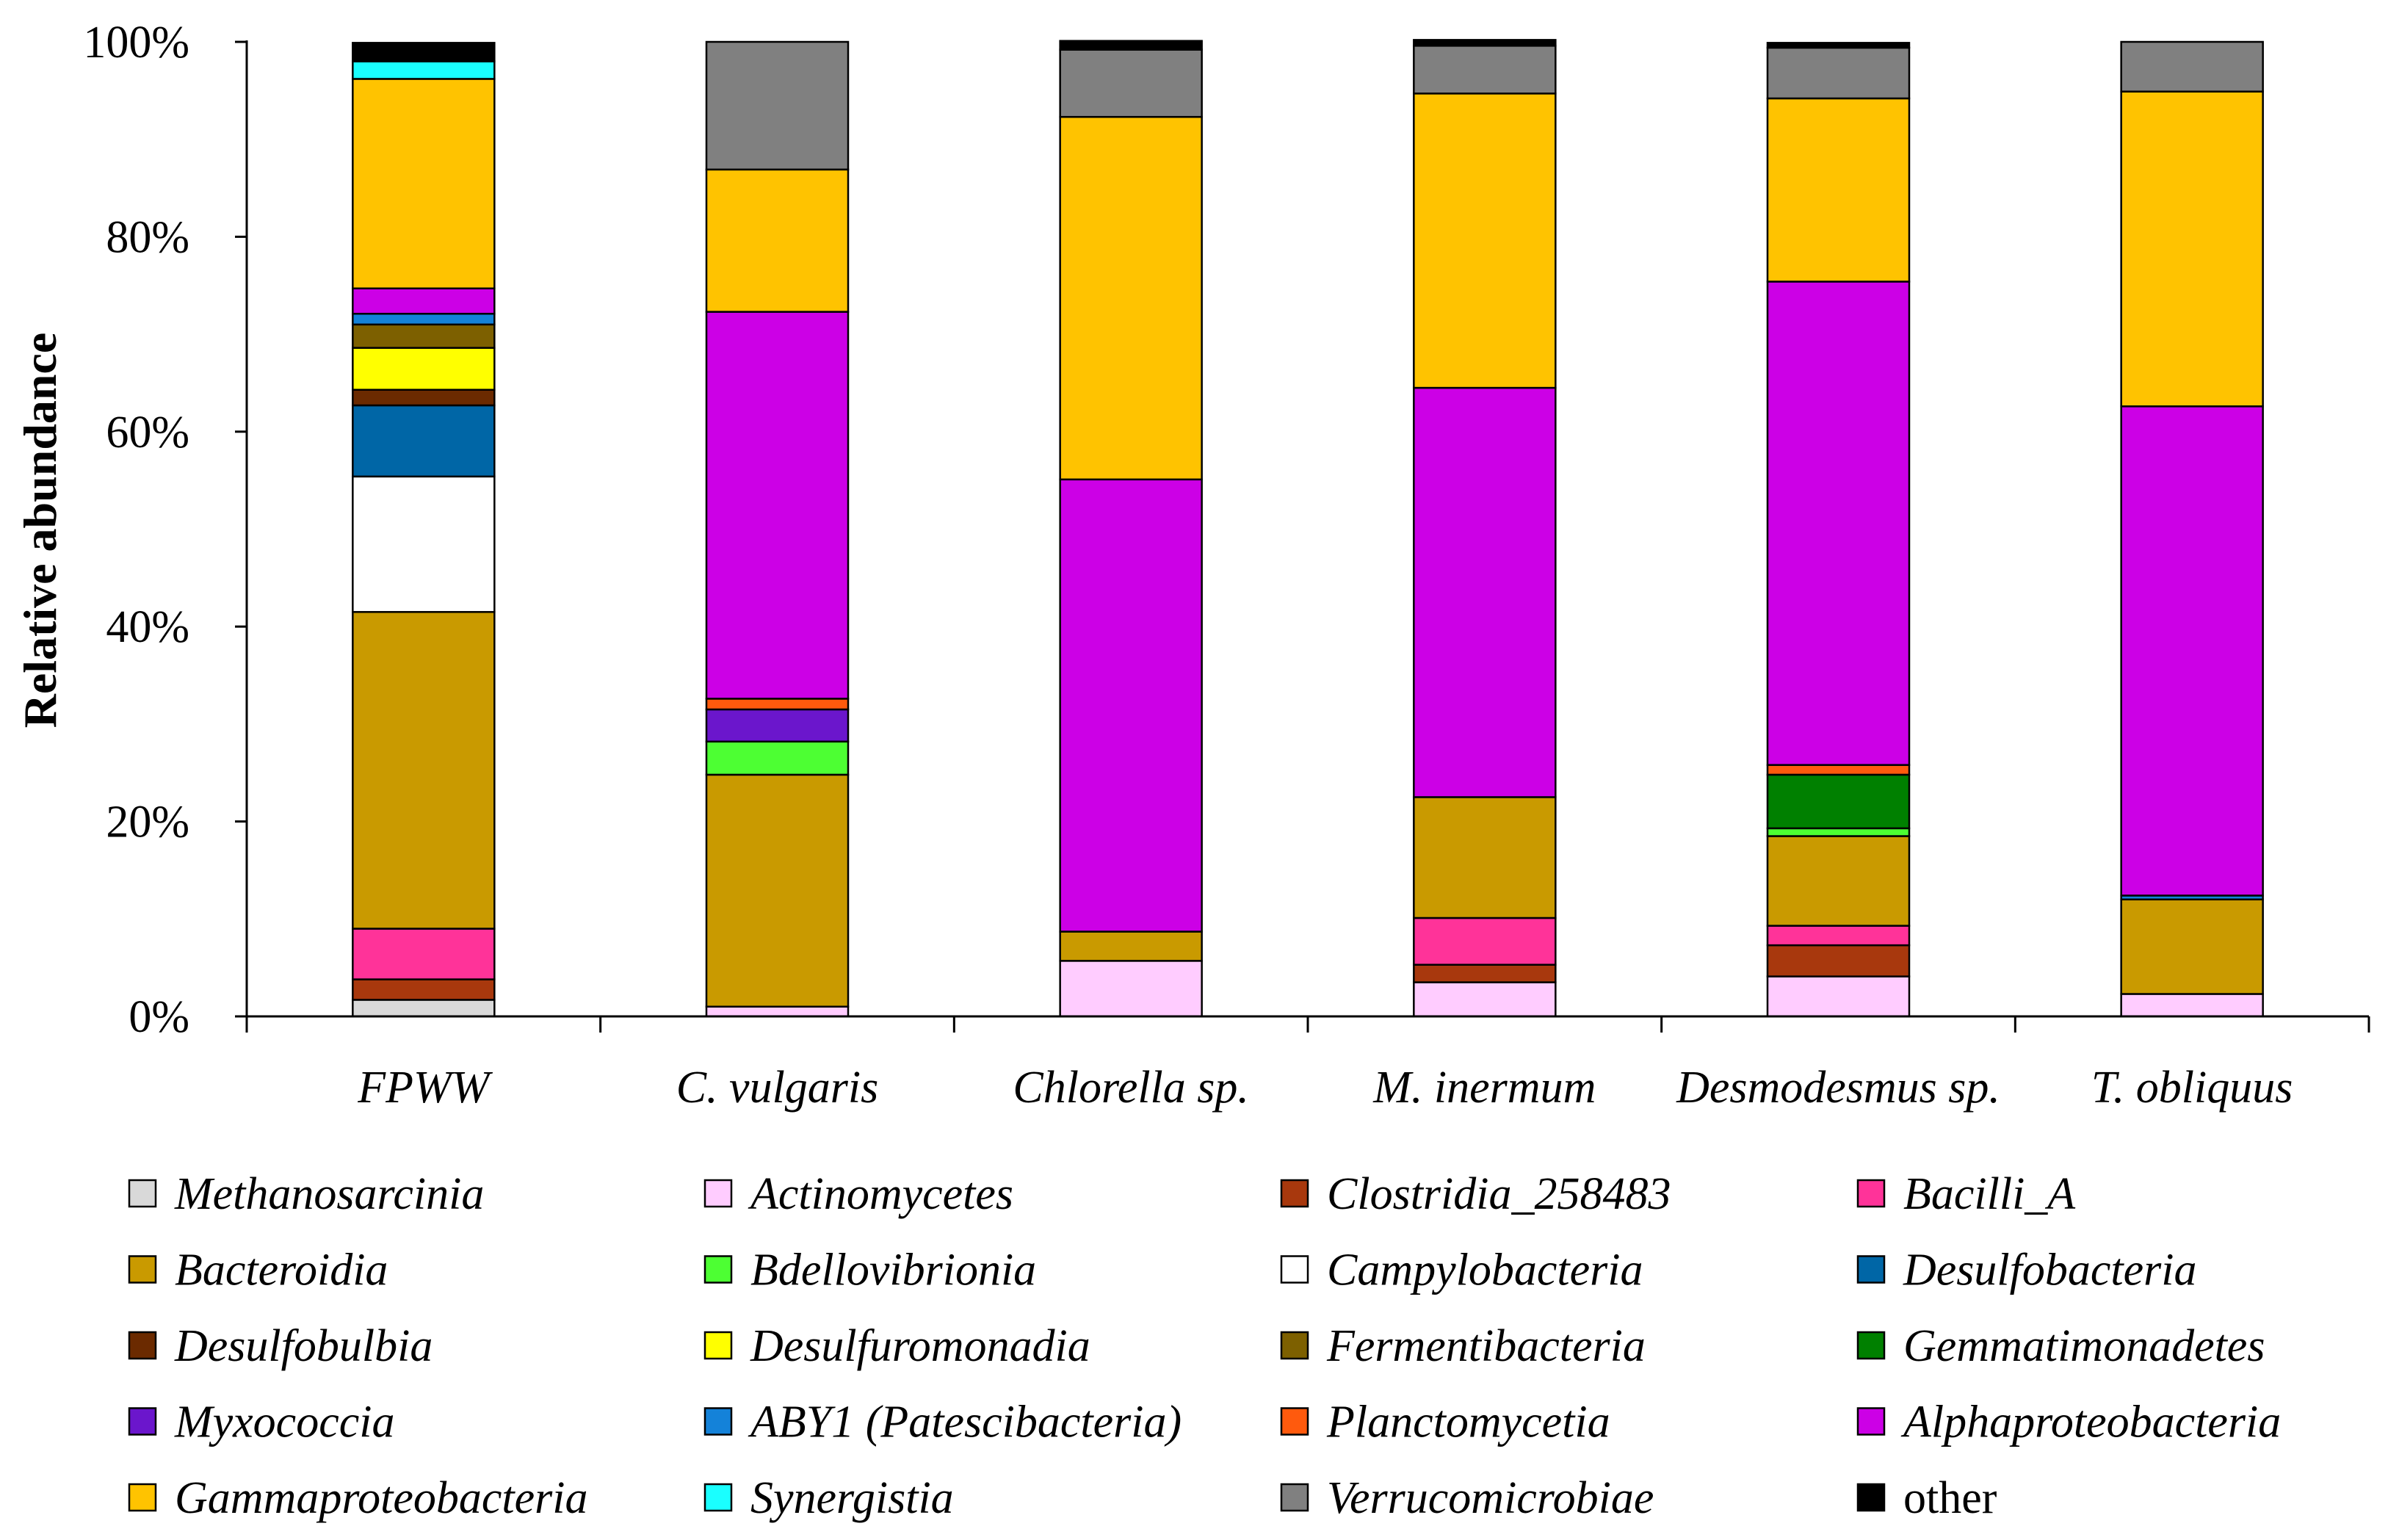  What do you see at coordinates (282, 1270) in the screenshot?
I see `legend-label: Bacteroidia` at bounding box center [282, 1270].